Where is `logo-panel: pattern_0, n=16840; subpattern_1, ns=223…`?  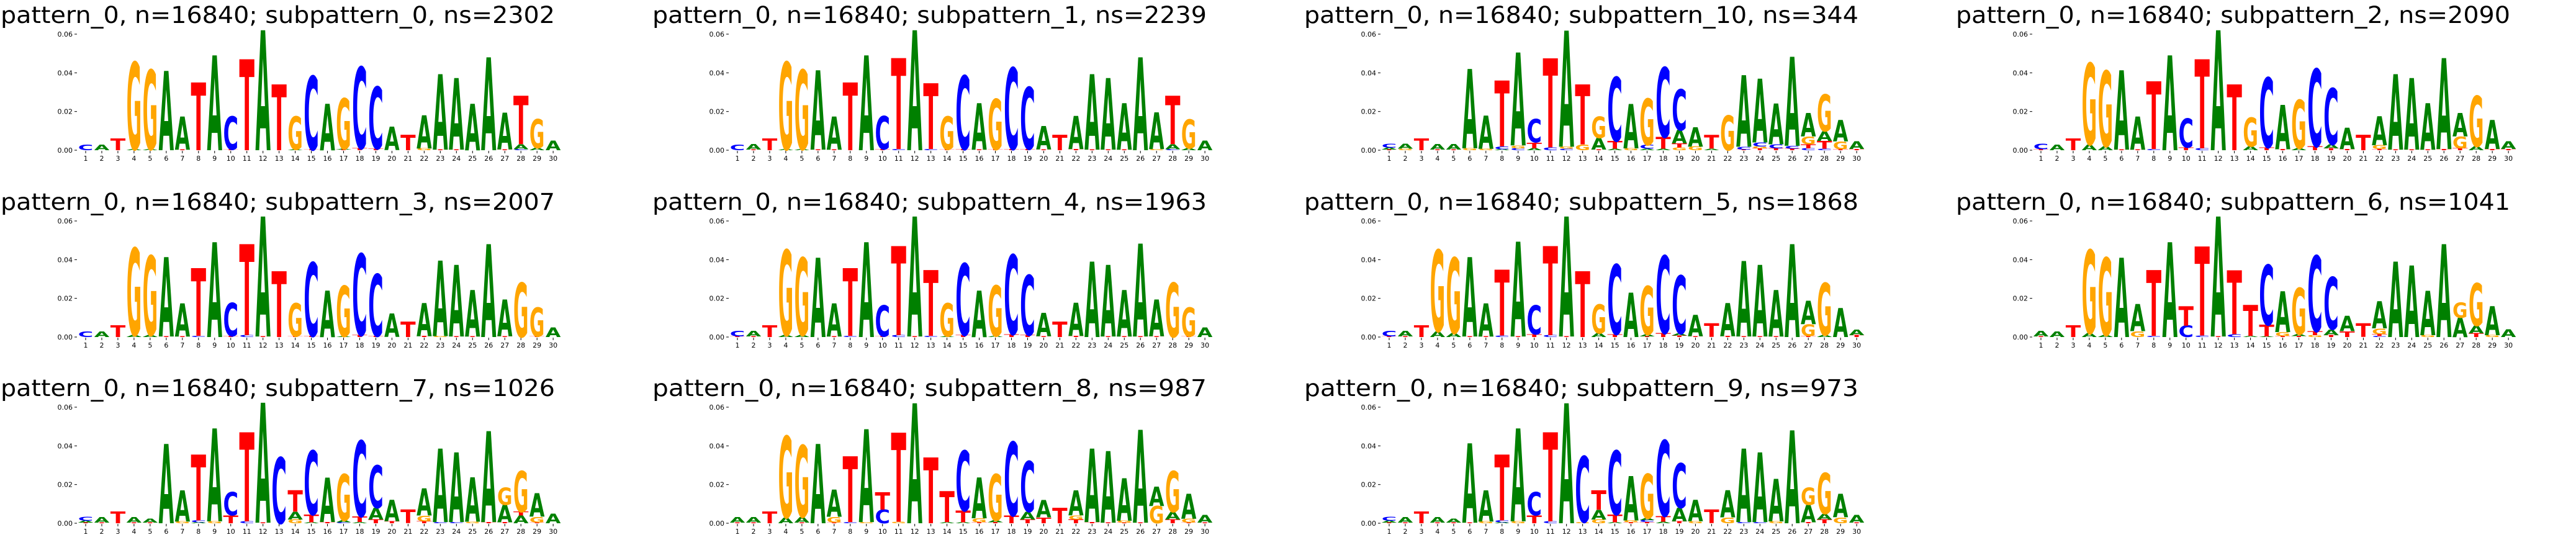 logo-panel: pattern_0, n=16840; subpattern_1, ns=223… is located at coordinates (932, 95).